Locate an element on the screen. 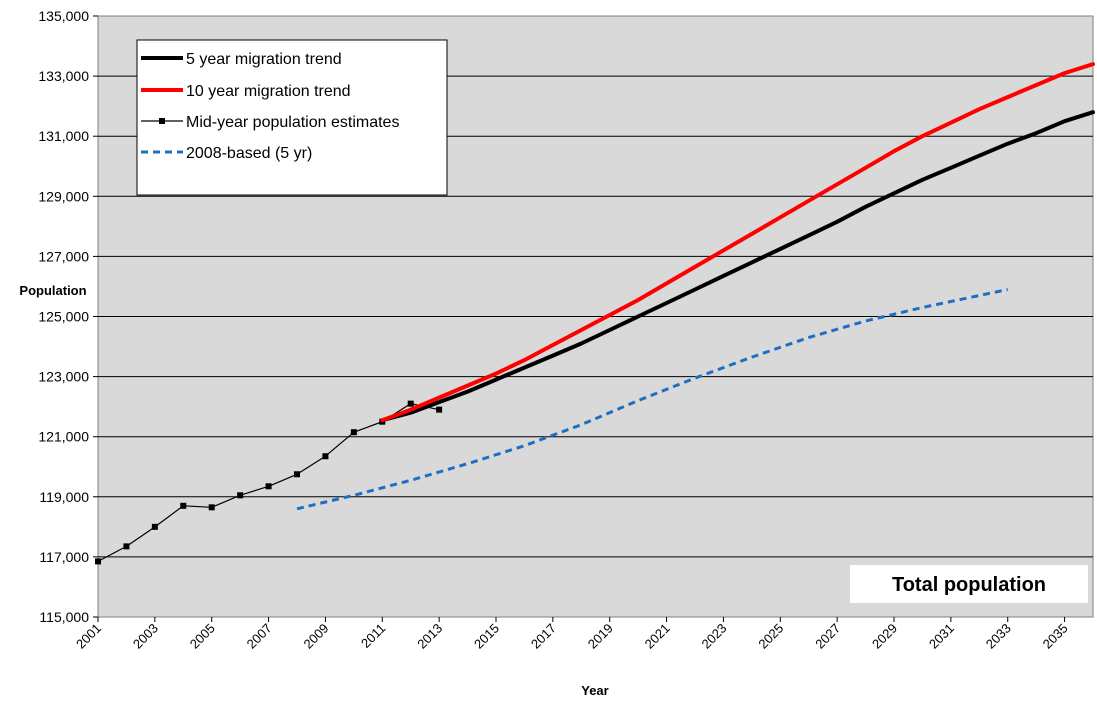  annotation-total-population: Total population is located at coordinates (969, 585).